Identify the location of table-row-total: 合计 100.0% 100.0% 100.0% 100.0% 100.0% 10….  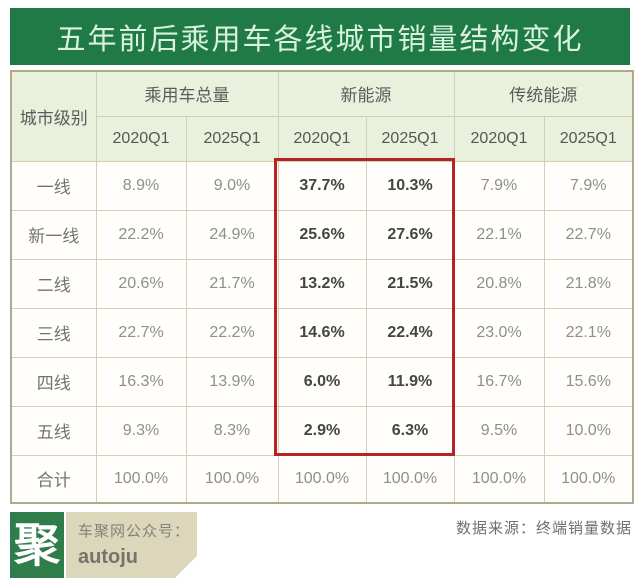
(322, 479).